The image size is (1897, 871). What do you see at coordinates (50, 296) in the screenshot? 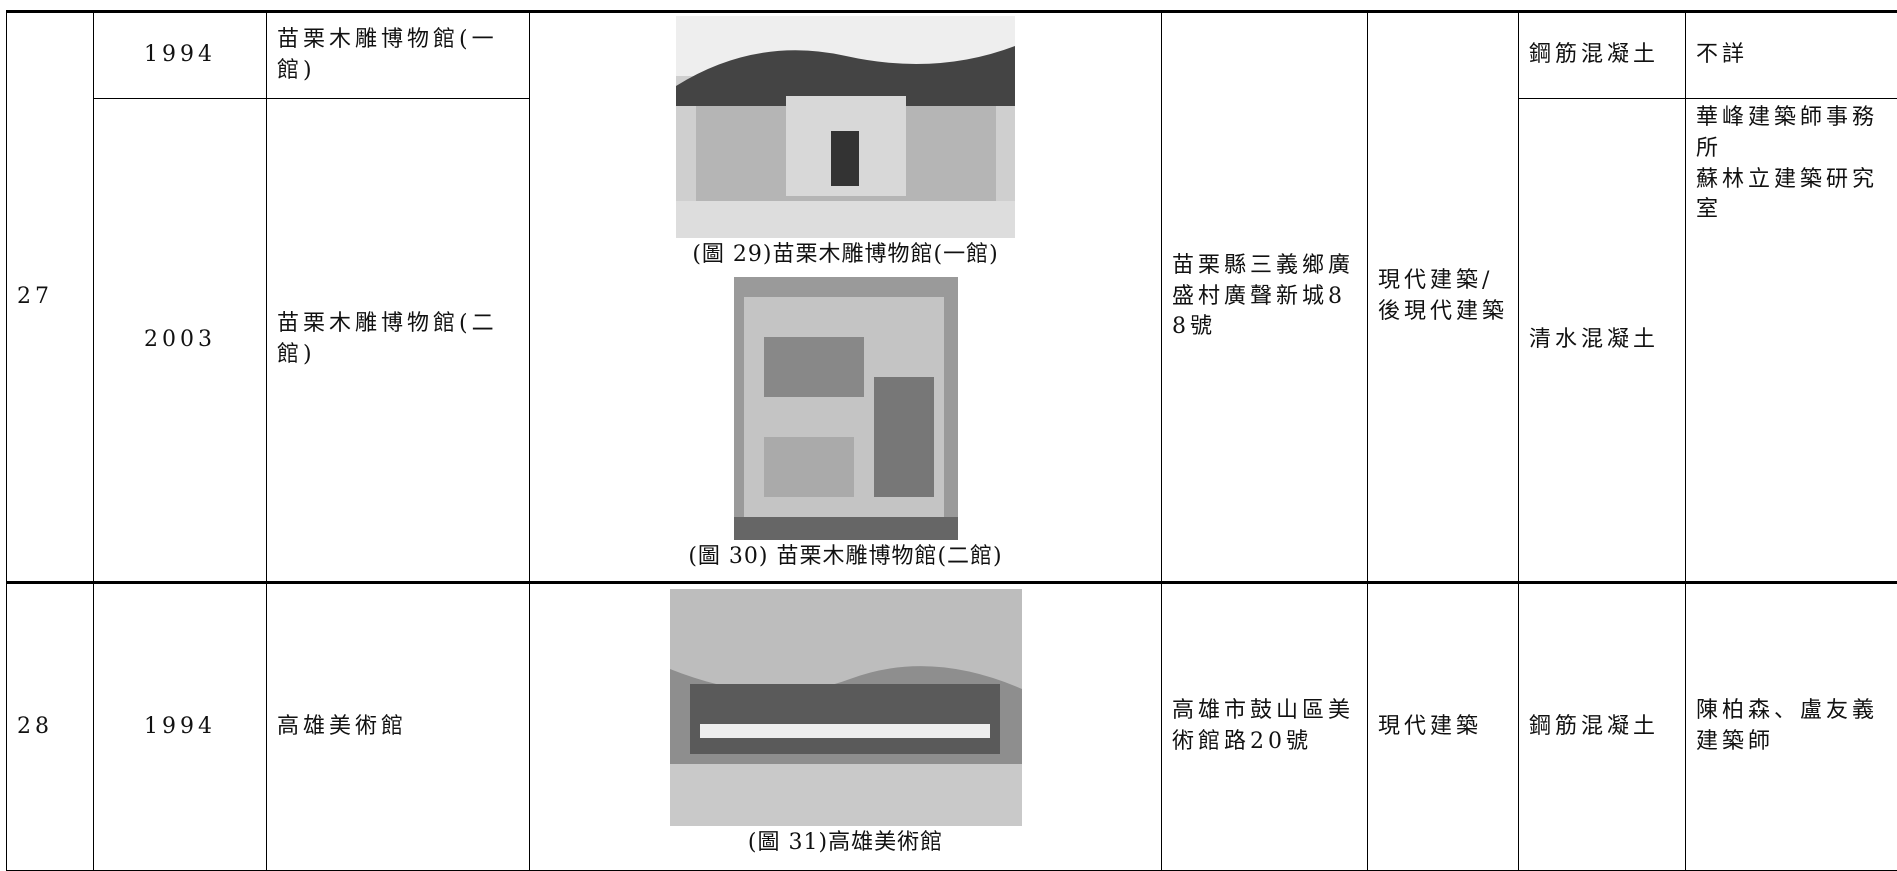
I see `number-cell: 27` at bounding box center [50, 296].